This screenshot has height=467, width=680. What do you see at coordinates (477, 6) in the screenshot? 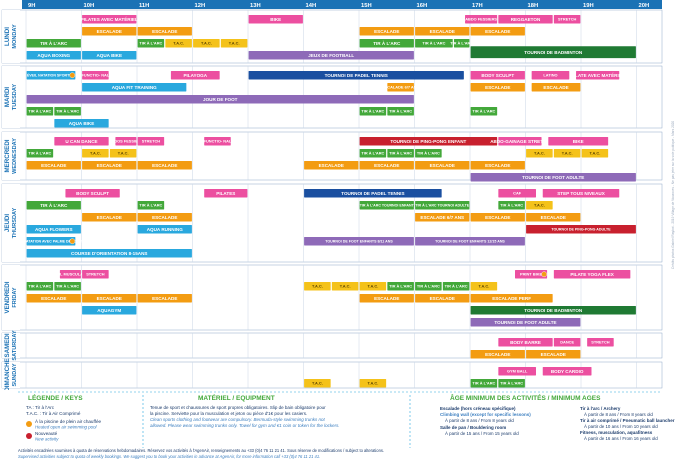
I see `hour-label: 17H` at bounding box center [477, 6].